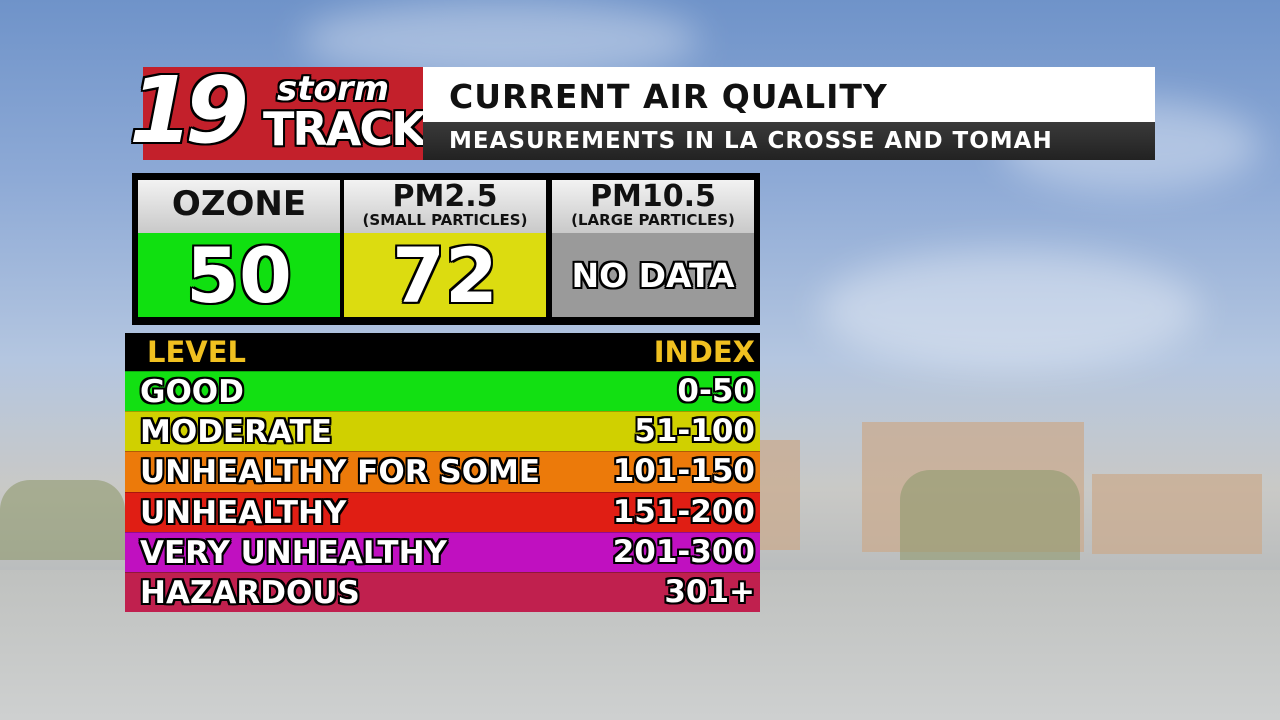 This screenshot has width=1280, height=720. I want to click on card-value: NO DATA, so click(653, 275).